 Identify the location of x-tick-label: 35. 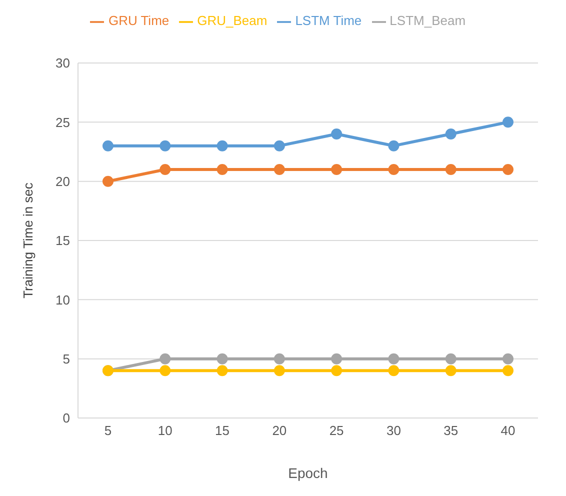
(451, 430).